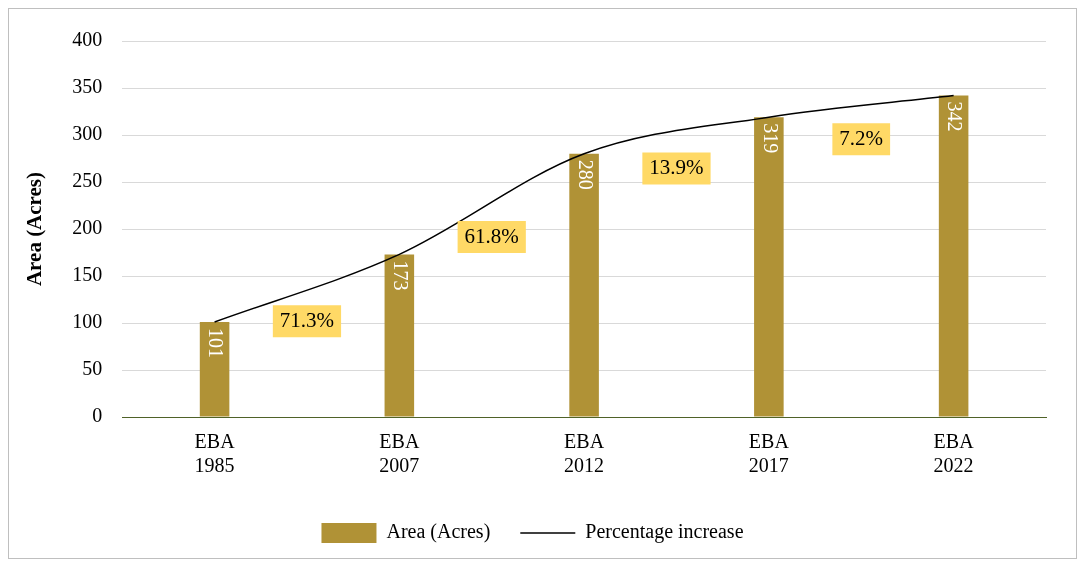 The height and width of the screenshot is (567, 1085). Describe the element at coordinates (97, 415) in the screenshot. I see `y-tick-label: 0` at that location.